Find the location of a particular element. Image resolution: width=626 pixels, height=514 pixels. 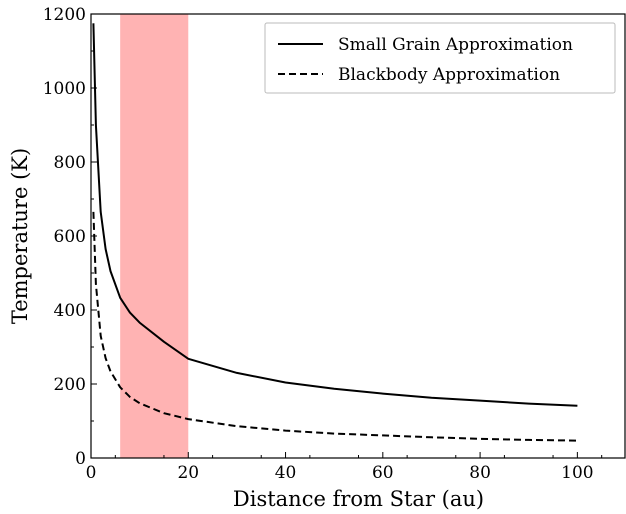

x-tick-label: 0 is located at coordinates (91, 473).